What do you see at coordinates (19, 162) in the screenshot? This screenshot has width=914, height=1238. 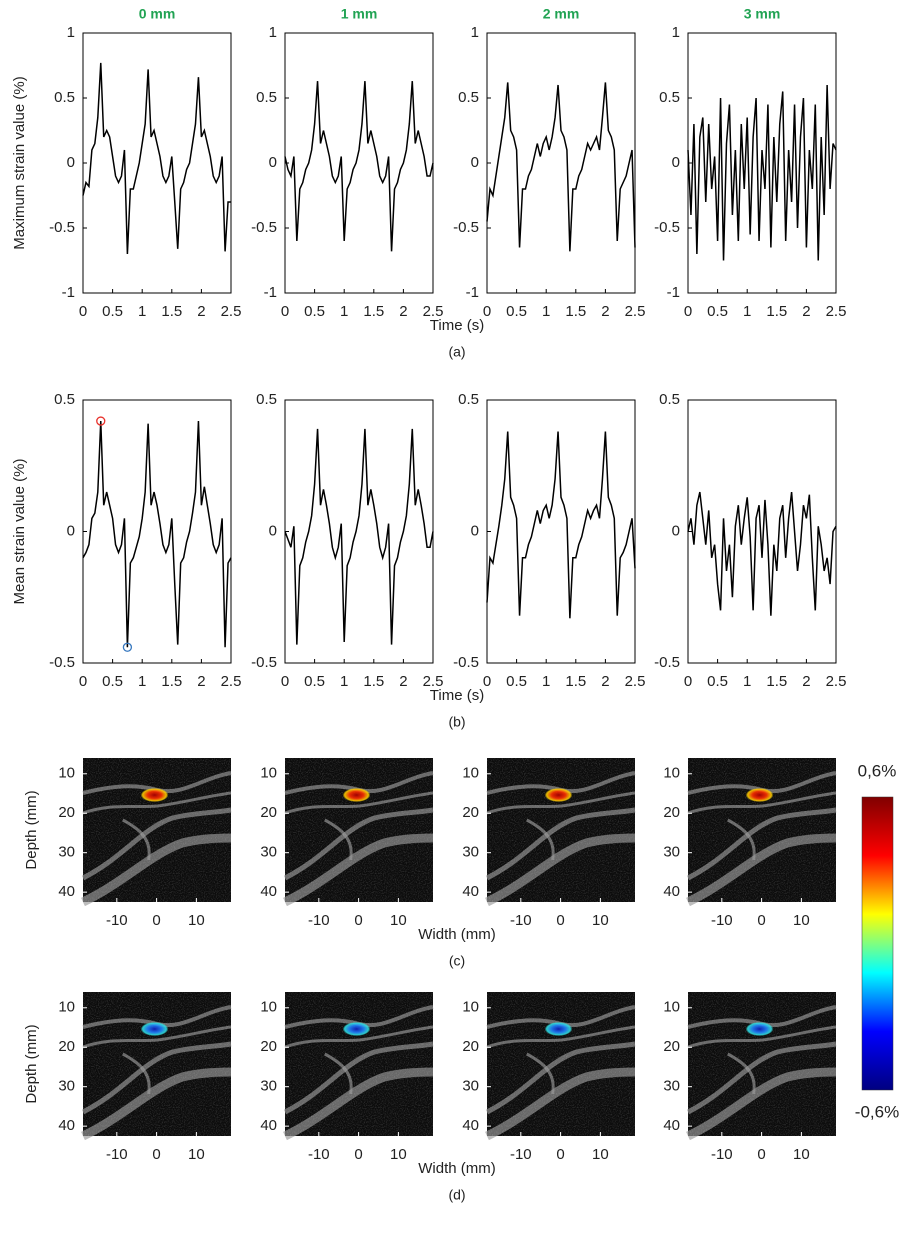 I see `y-axis-label: Maximum strain value (%)` at bounding box center [19, 162].